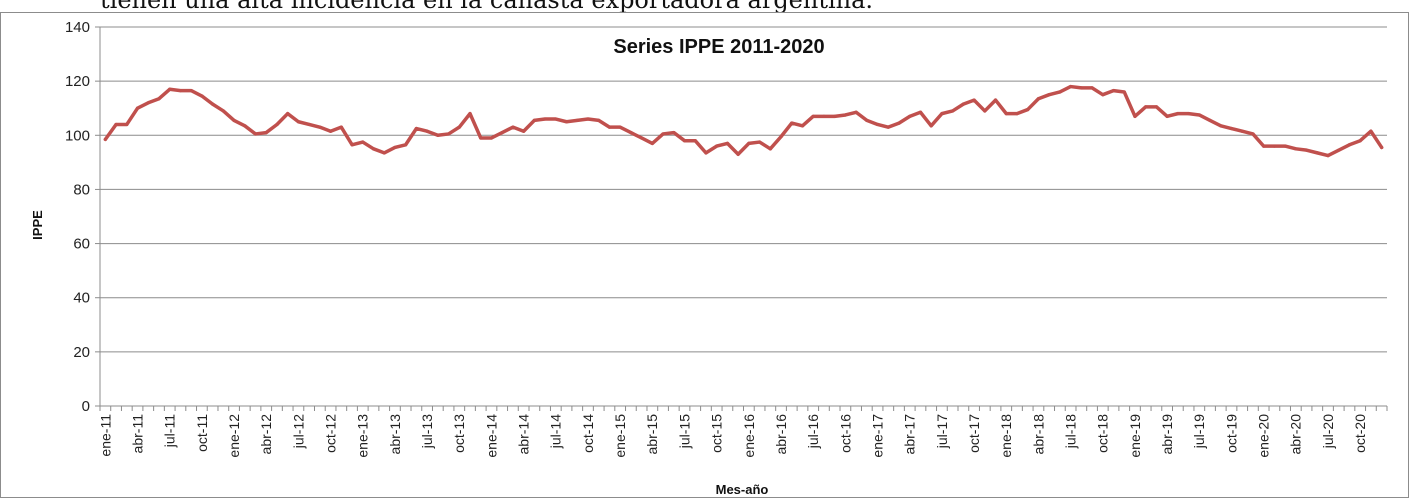  I want to click on x-tick-label-ene-17: ene-17, so click(877, 436).